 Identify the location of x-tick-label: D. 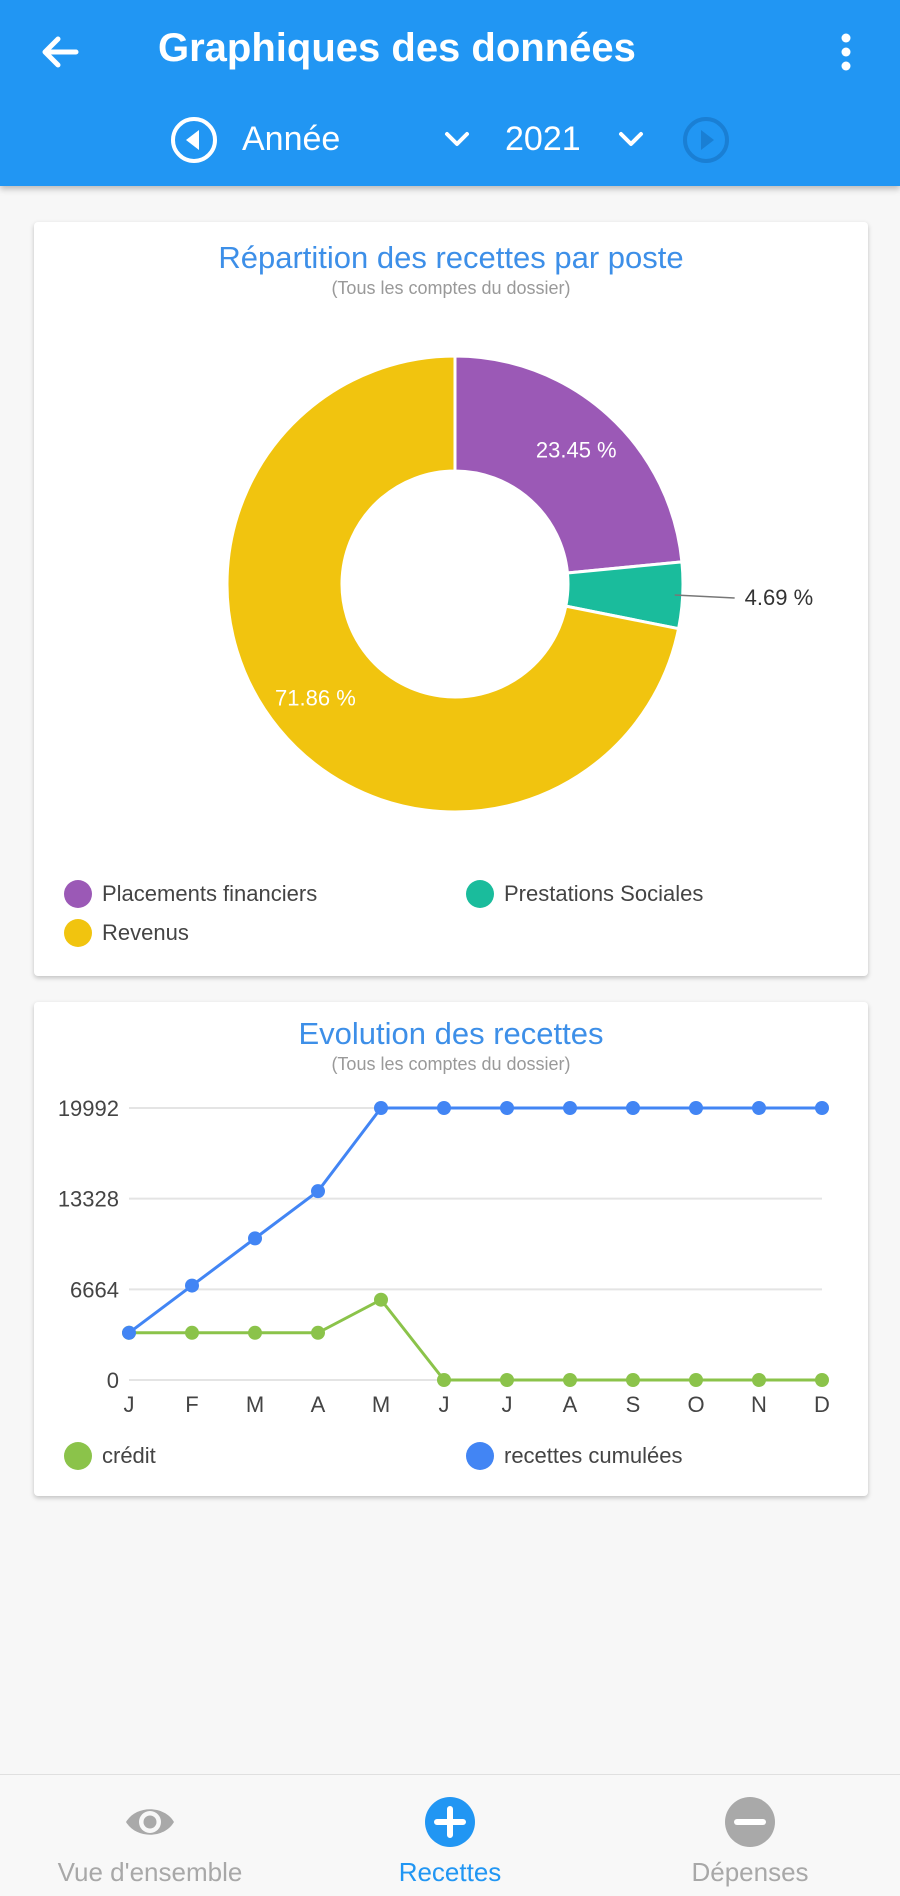
(822, 1404).